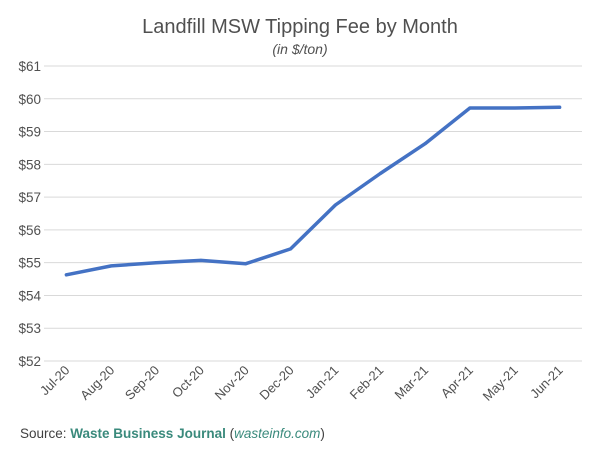 The height and width of the screenshot is (450, 600). I want to click on y-tick-label: $59, so click(29, 132).